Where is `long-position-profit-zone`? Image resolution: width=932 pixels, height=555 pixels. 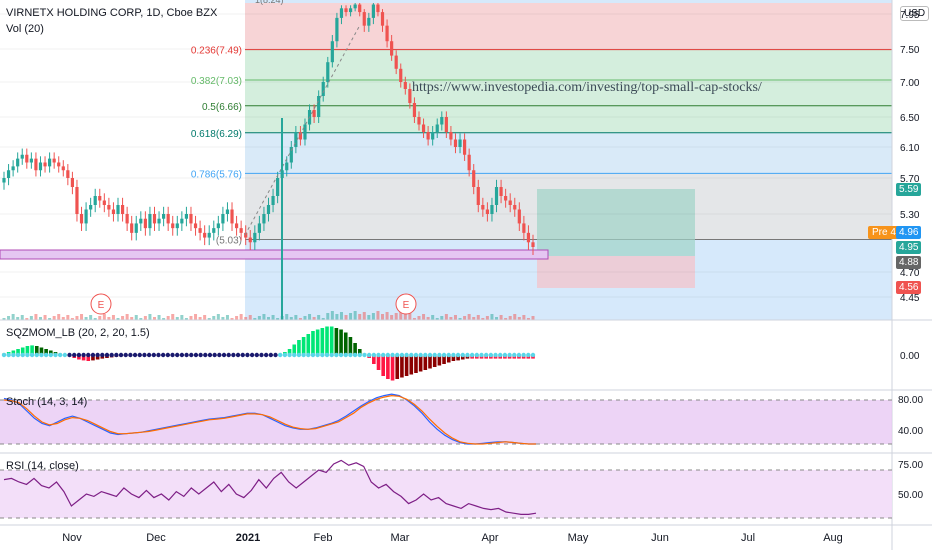 long-position-profit-zone is located at coordinates (616, 222).